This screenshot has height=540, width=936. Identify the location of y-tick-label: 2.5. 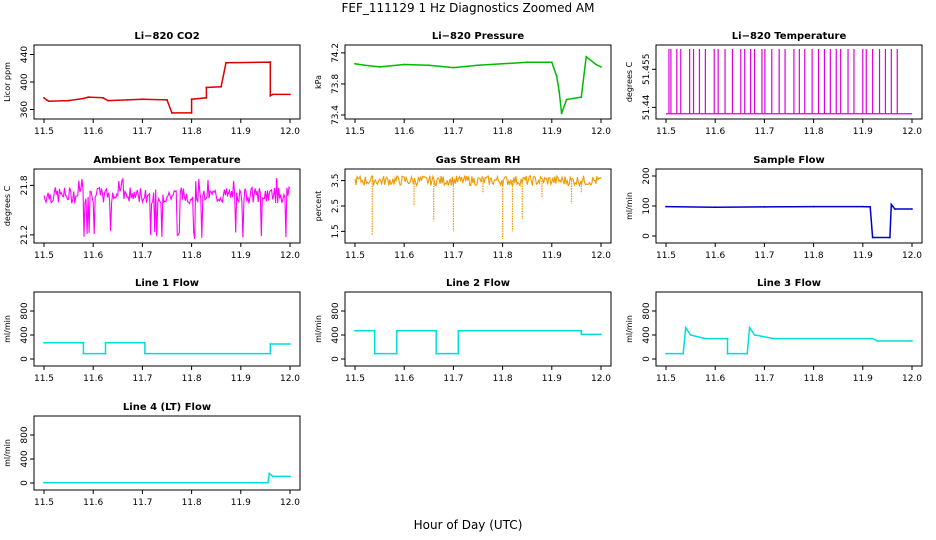
(336, 206).